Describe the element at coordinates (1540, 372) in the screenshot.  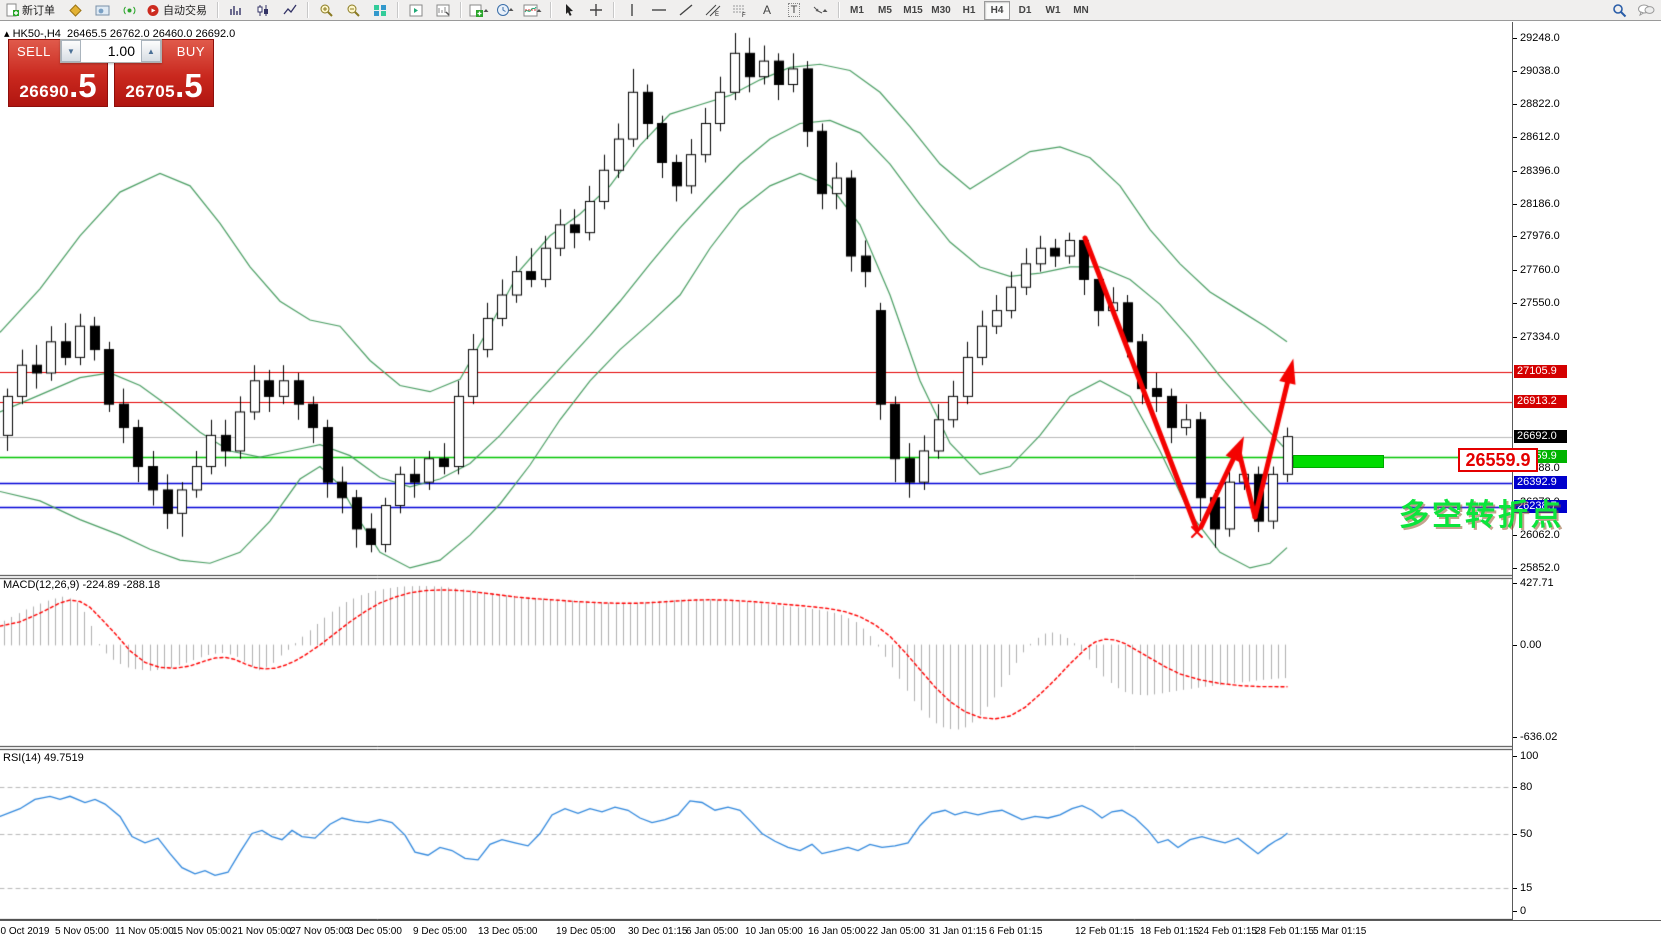
I see `price-tag-label: 27105.9` at that location.